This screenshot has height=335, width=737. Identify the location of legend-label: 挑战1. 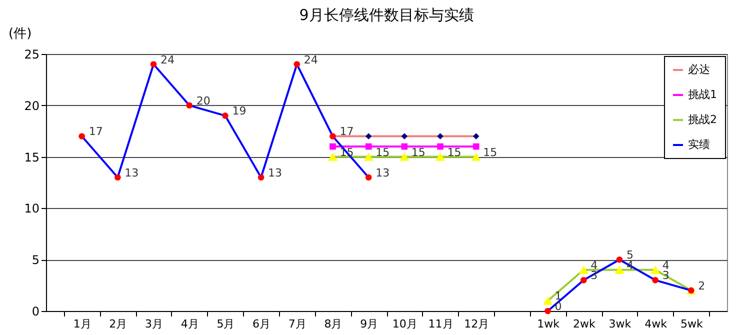
(702, 94).